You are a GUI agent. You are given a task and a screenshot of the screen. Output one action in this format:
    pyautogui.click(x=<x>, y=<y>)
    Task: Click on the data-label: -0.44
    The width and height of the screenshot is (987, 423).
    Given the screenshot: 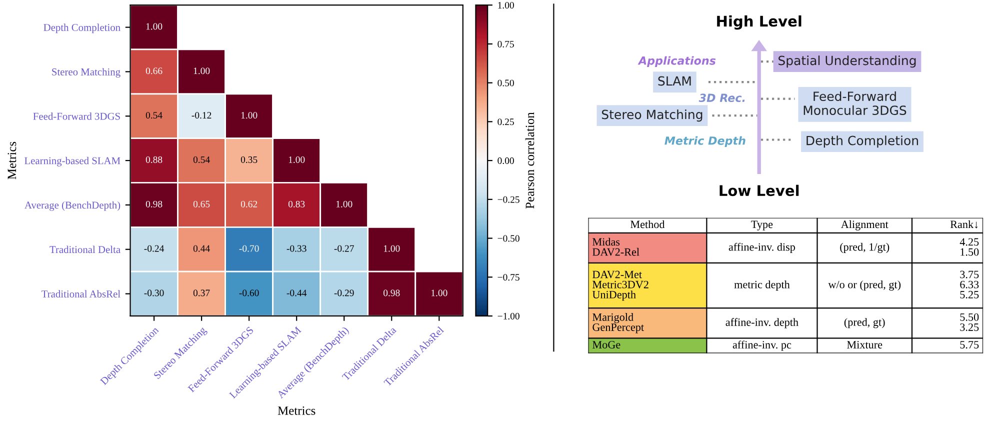 What is the action you would take?
    pyautogui.click(x=296, y=293)
    